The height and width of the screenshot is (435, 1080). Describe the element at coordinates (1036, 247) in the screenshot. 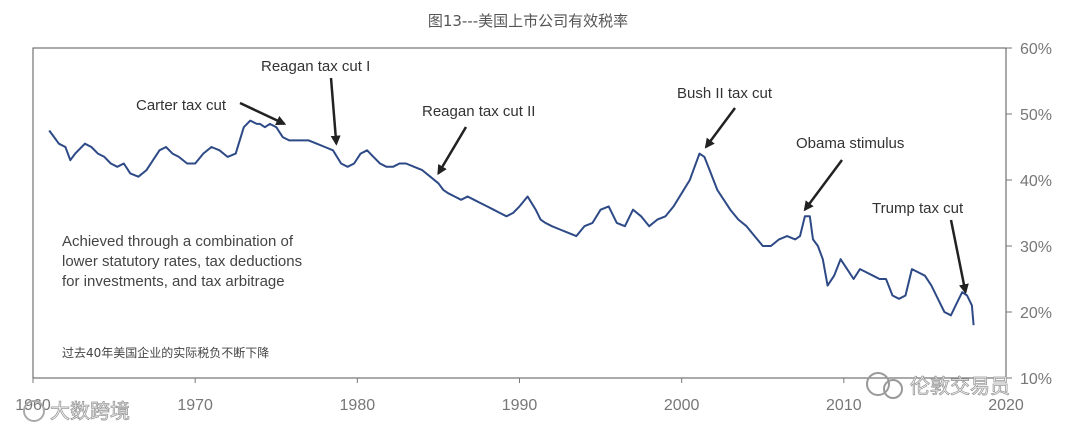

I see `y-tick-label: 30%` at that location.